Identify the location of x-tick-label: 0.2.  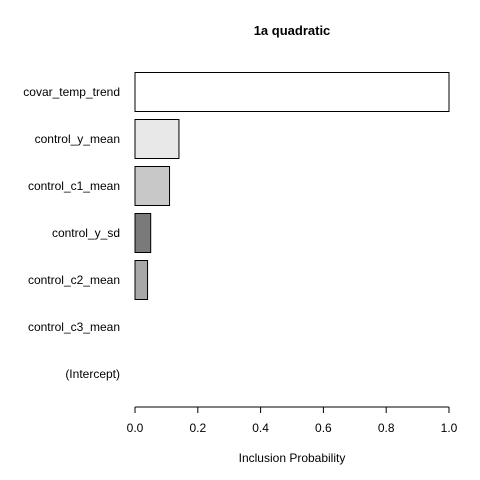
(197, 428).